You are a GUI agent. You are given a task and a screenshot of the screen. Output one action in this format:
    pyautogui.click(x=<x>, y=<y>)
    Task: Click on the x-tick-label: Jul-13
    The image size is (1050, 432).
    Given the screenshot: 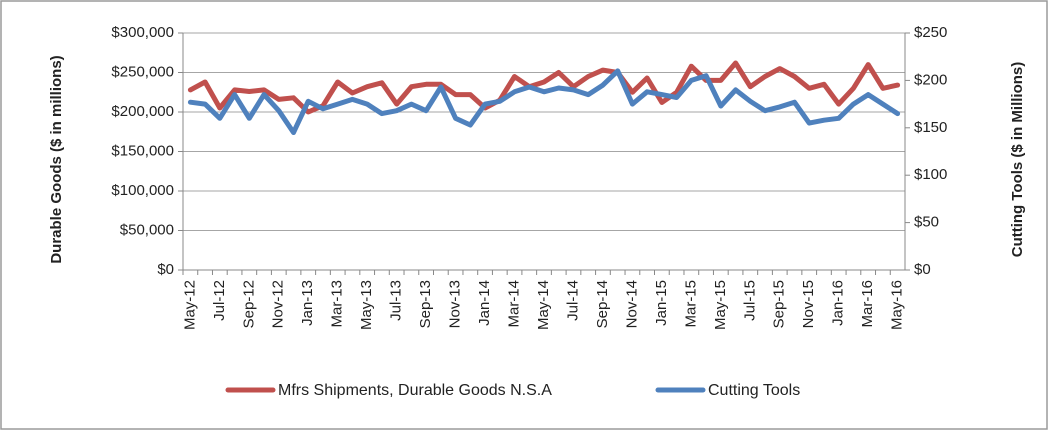 What is the action you would take?
    pyautogui.click(x=396, y=300)
    